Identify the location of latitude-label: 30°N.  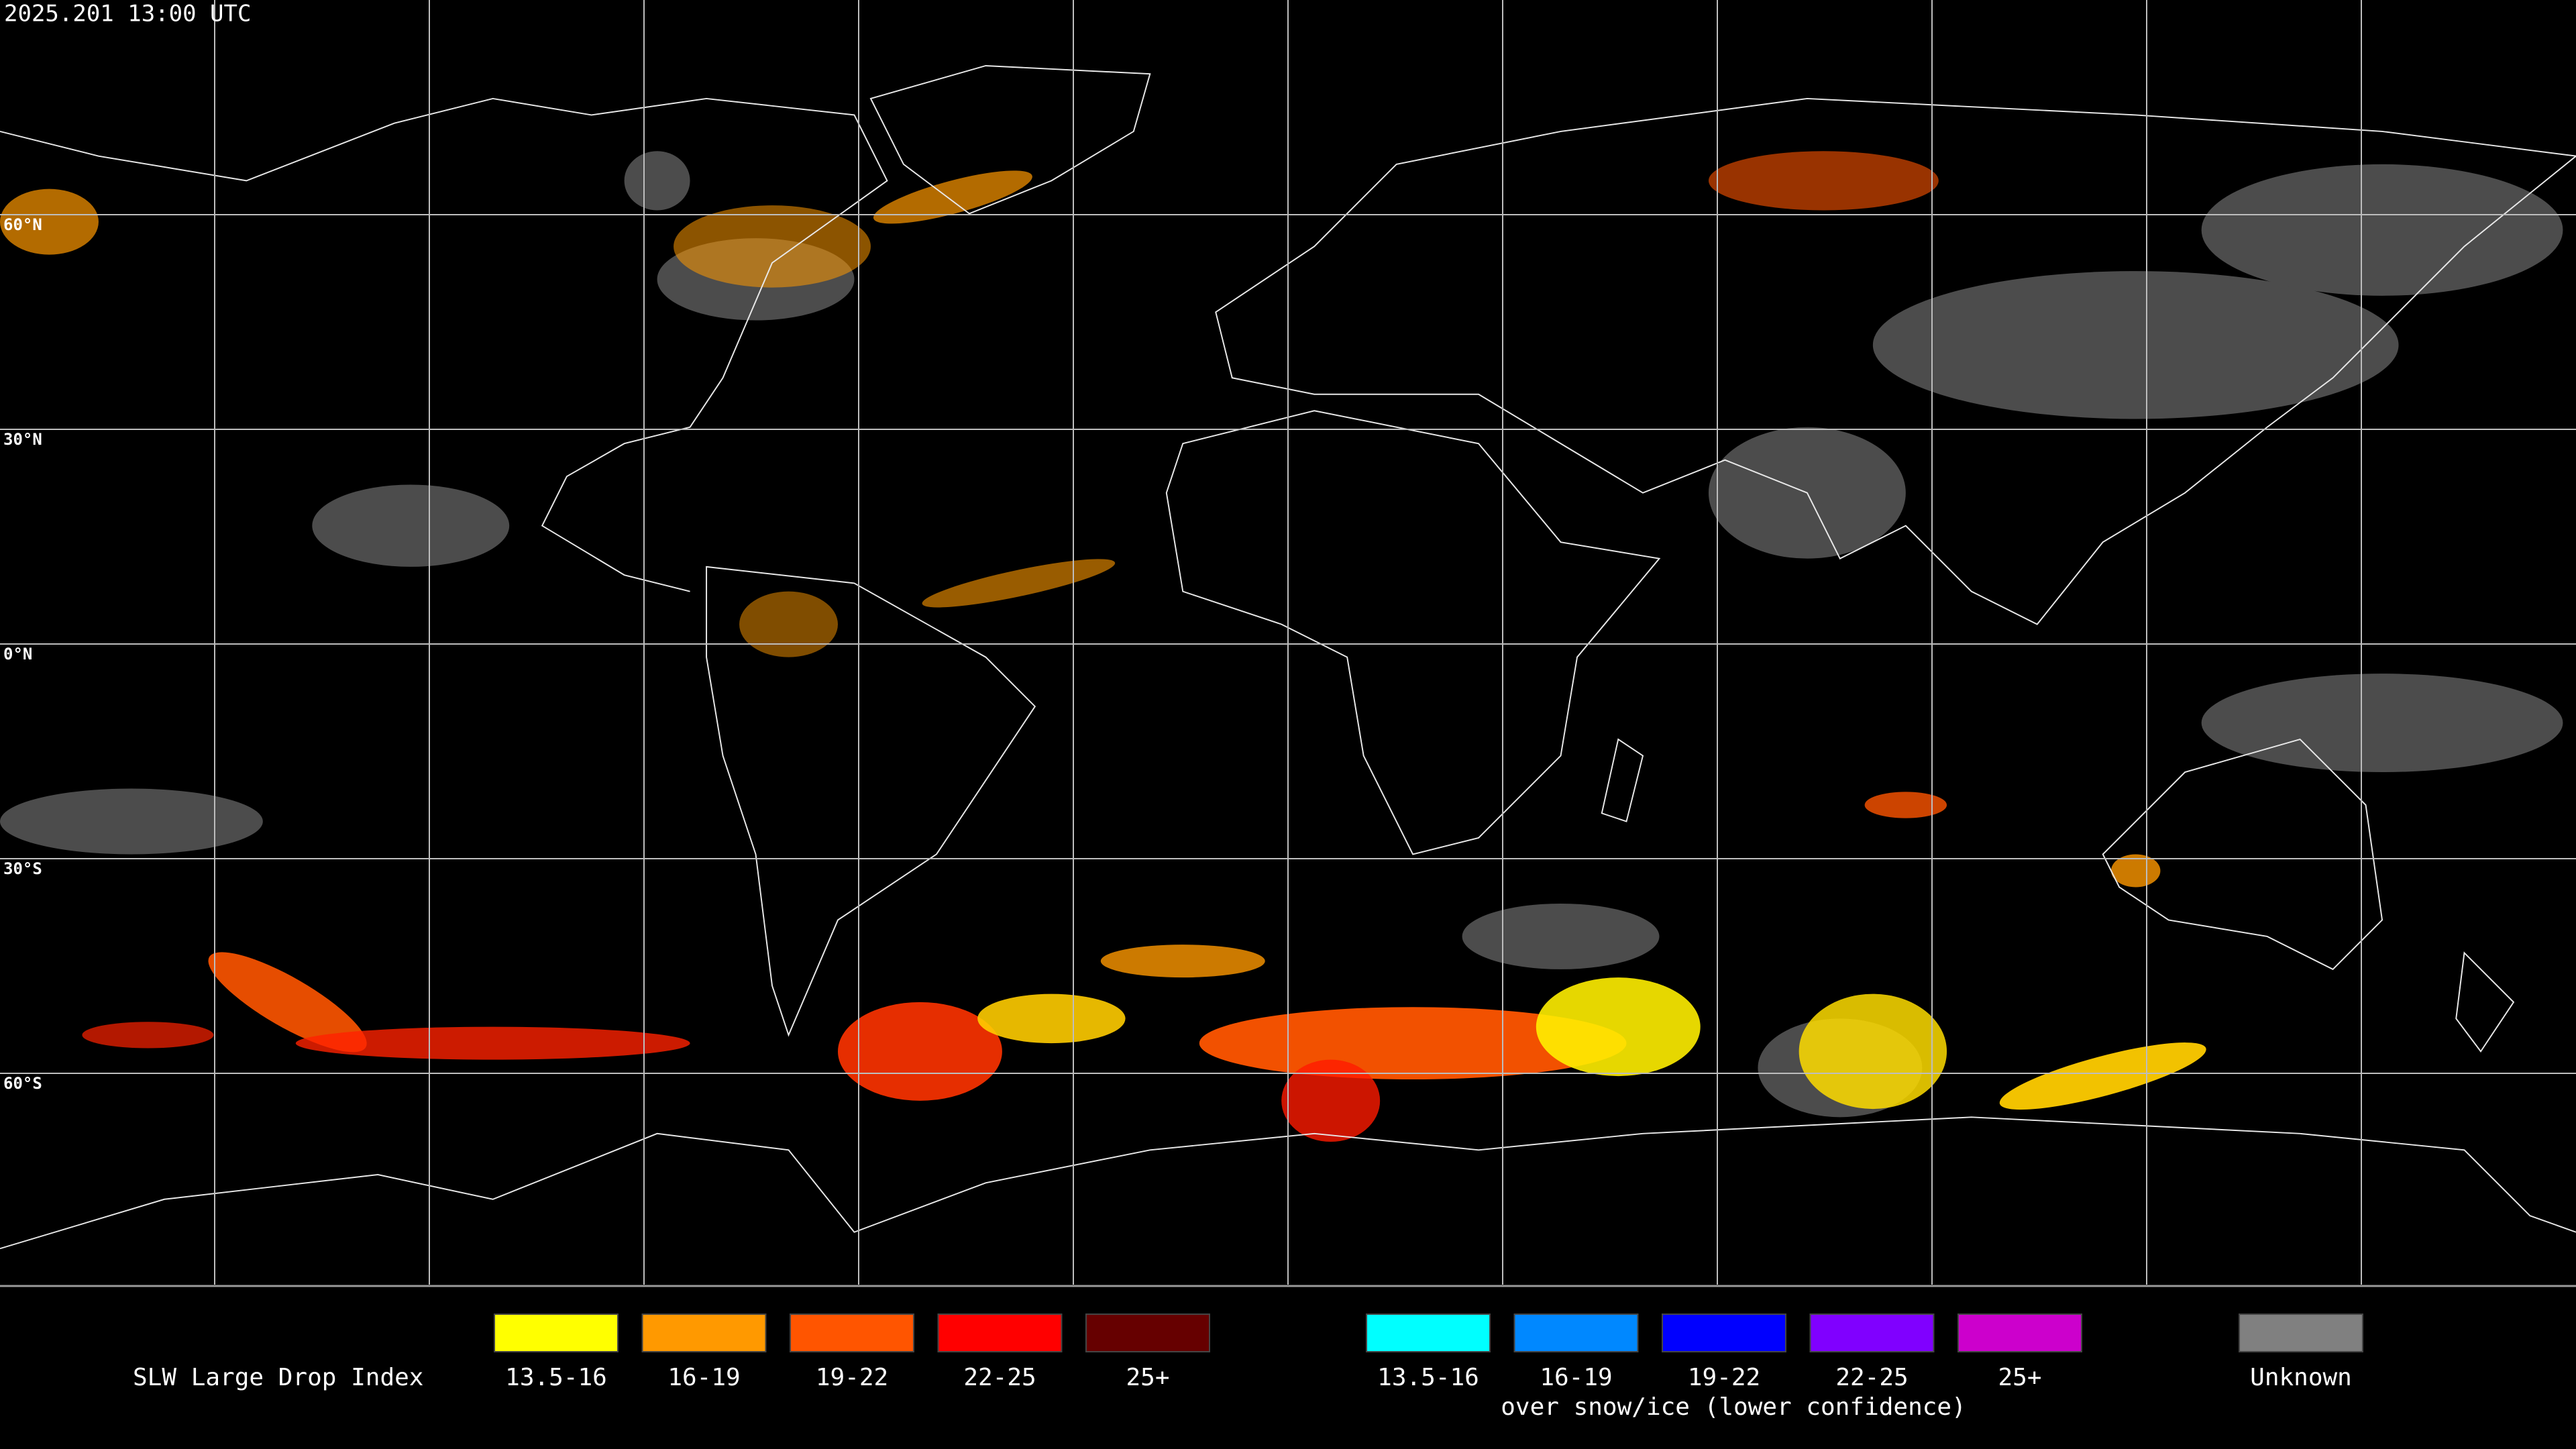
(22, 439).